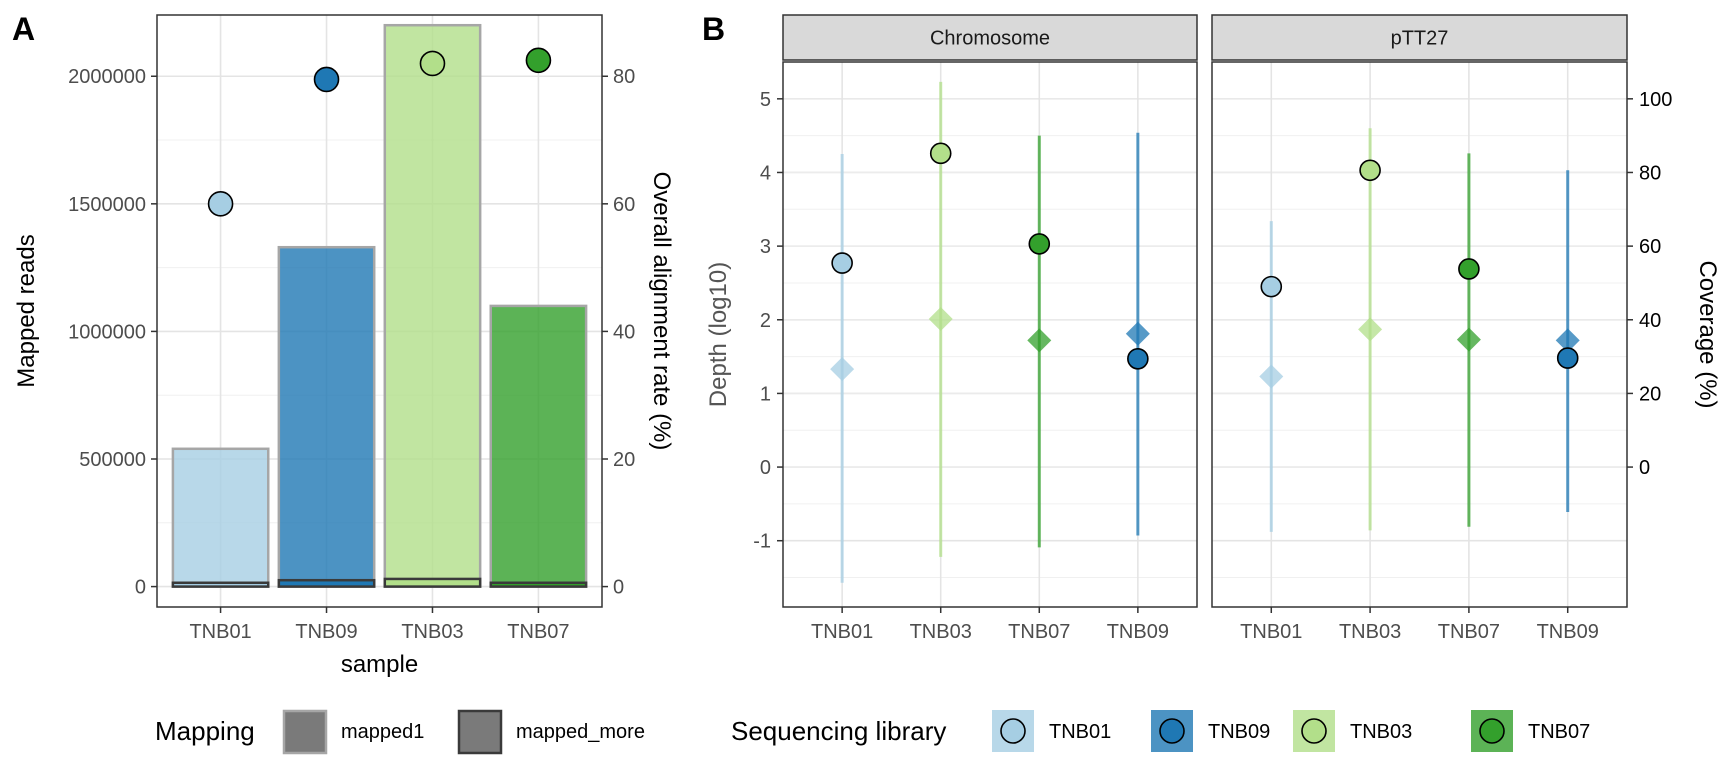  I want to click on facet-strip-pTT27, so click(1419, 37).